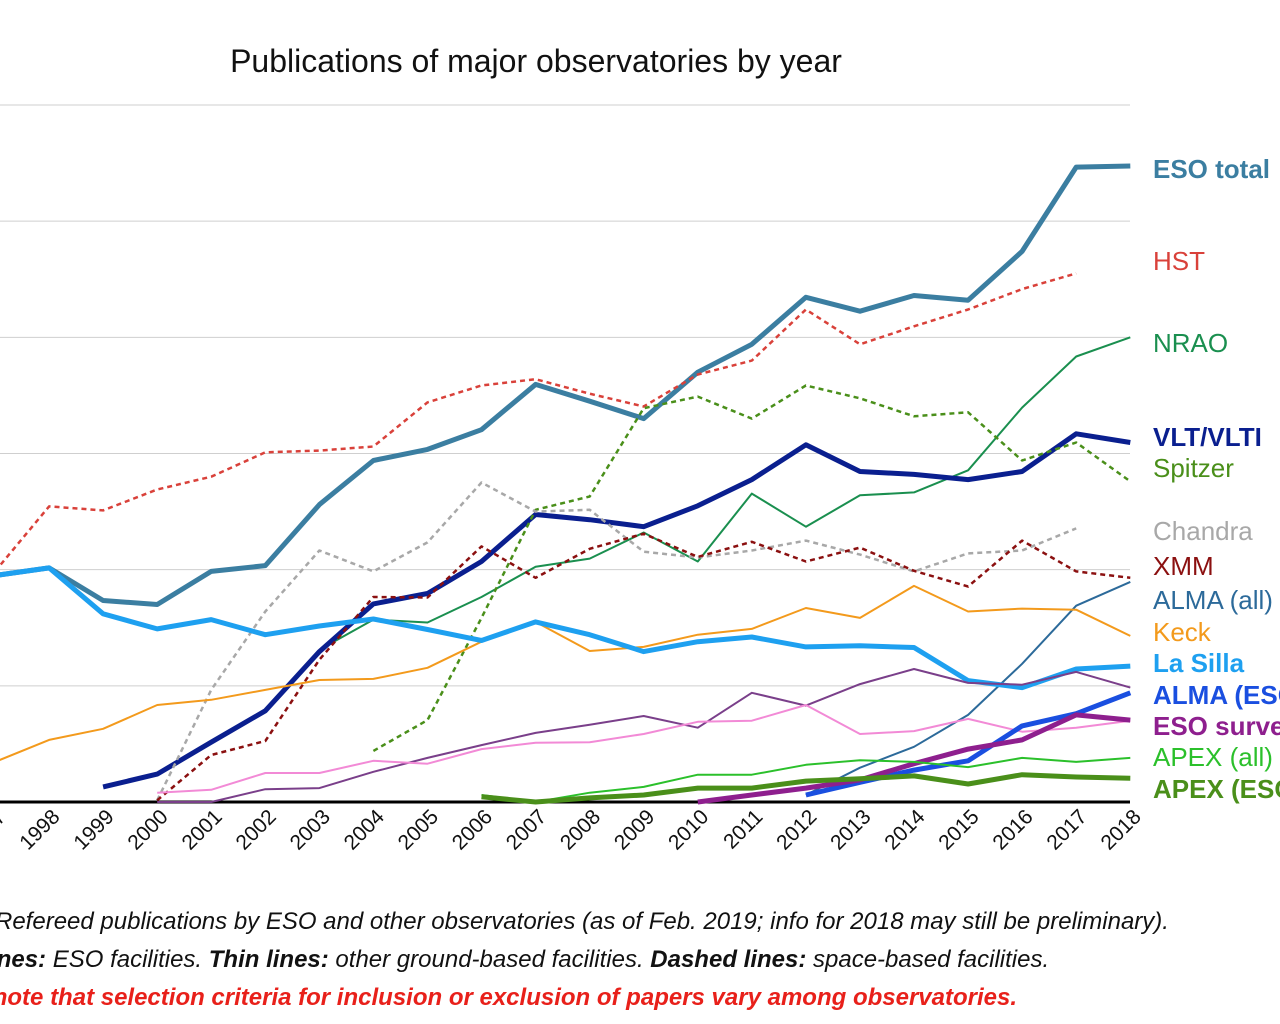 The width and height of the screenshot is (1280, 1024). What do you see at coordinates (526, 829) in the screenshot?
I see `x-tick-label: 2007` at bounding box center [526, 829].